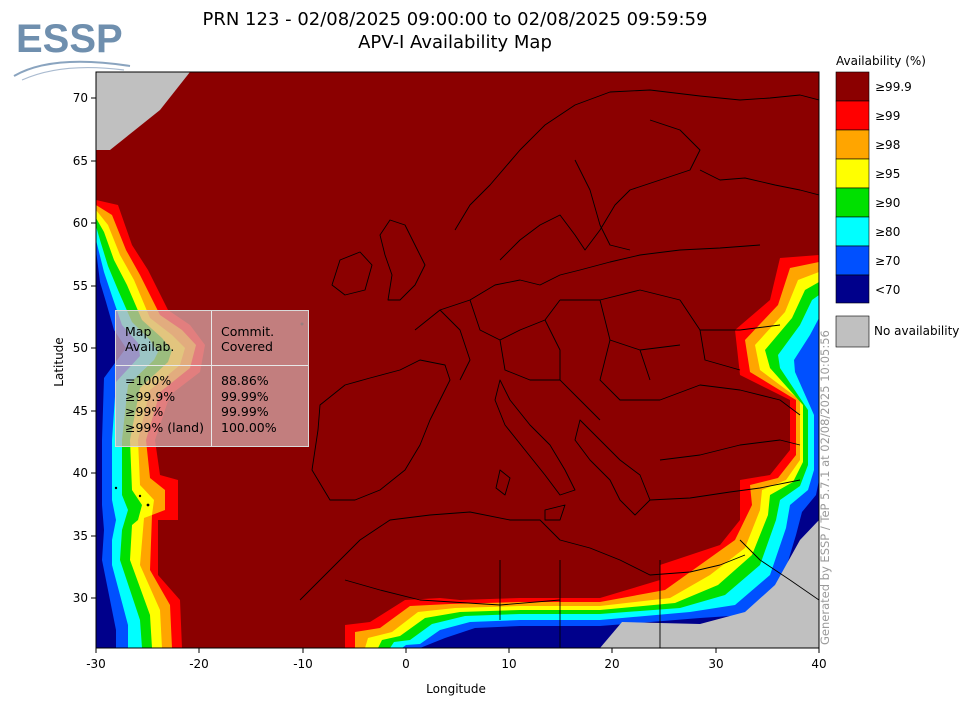 The height and width of the screenshot is (720, 960). I want to click on y-tick-label: 60, so click(80, 223).